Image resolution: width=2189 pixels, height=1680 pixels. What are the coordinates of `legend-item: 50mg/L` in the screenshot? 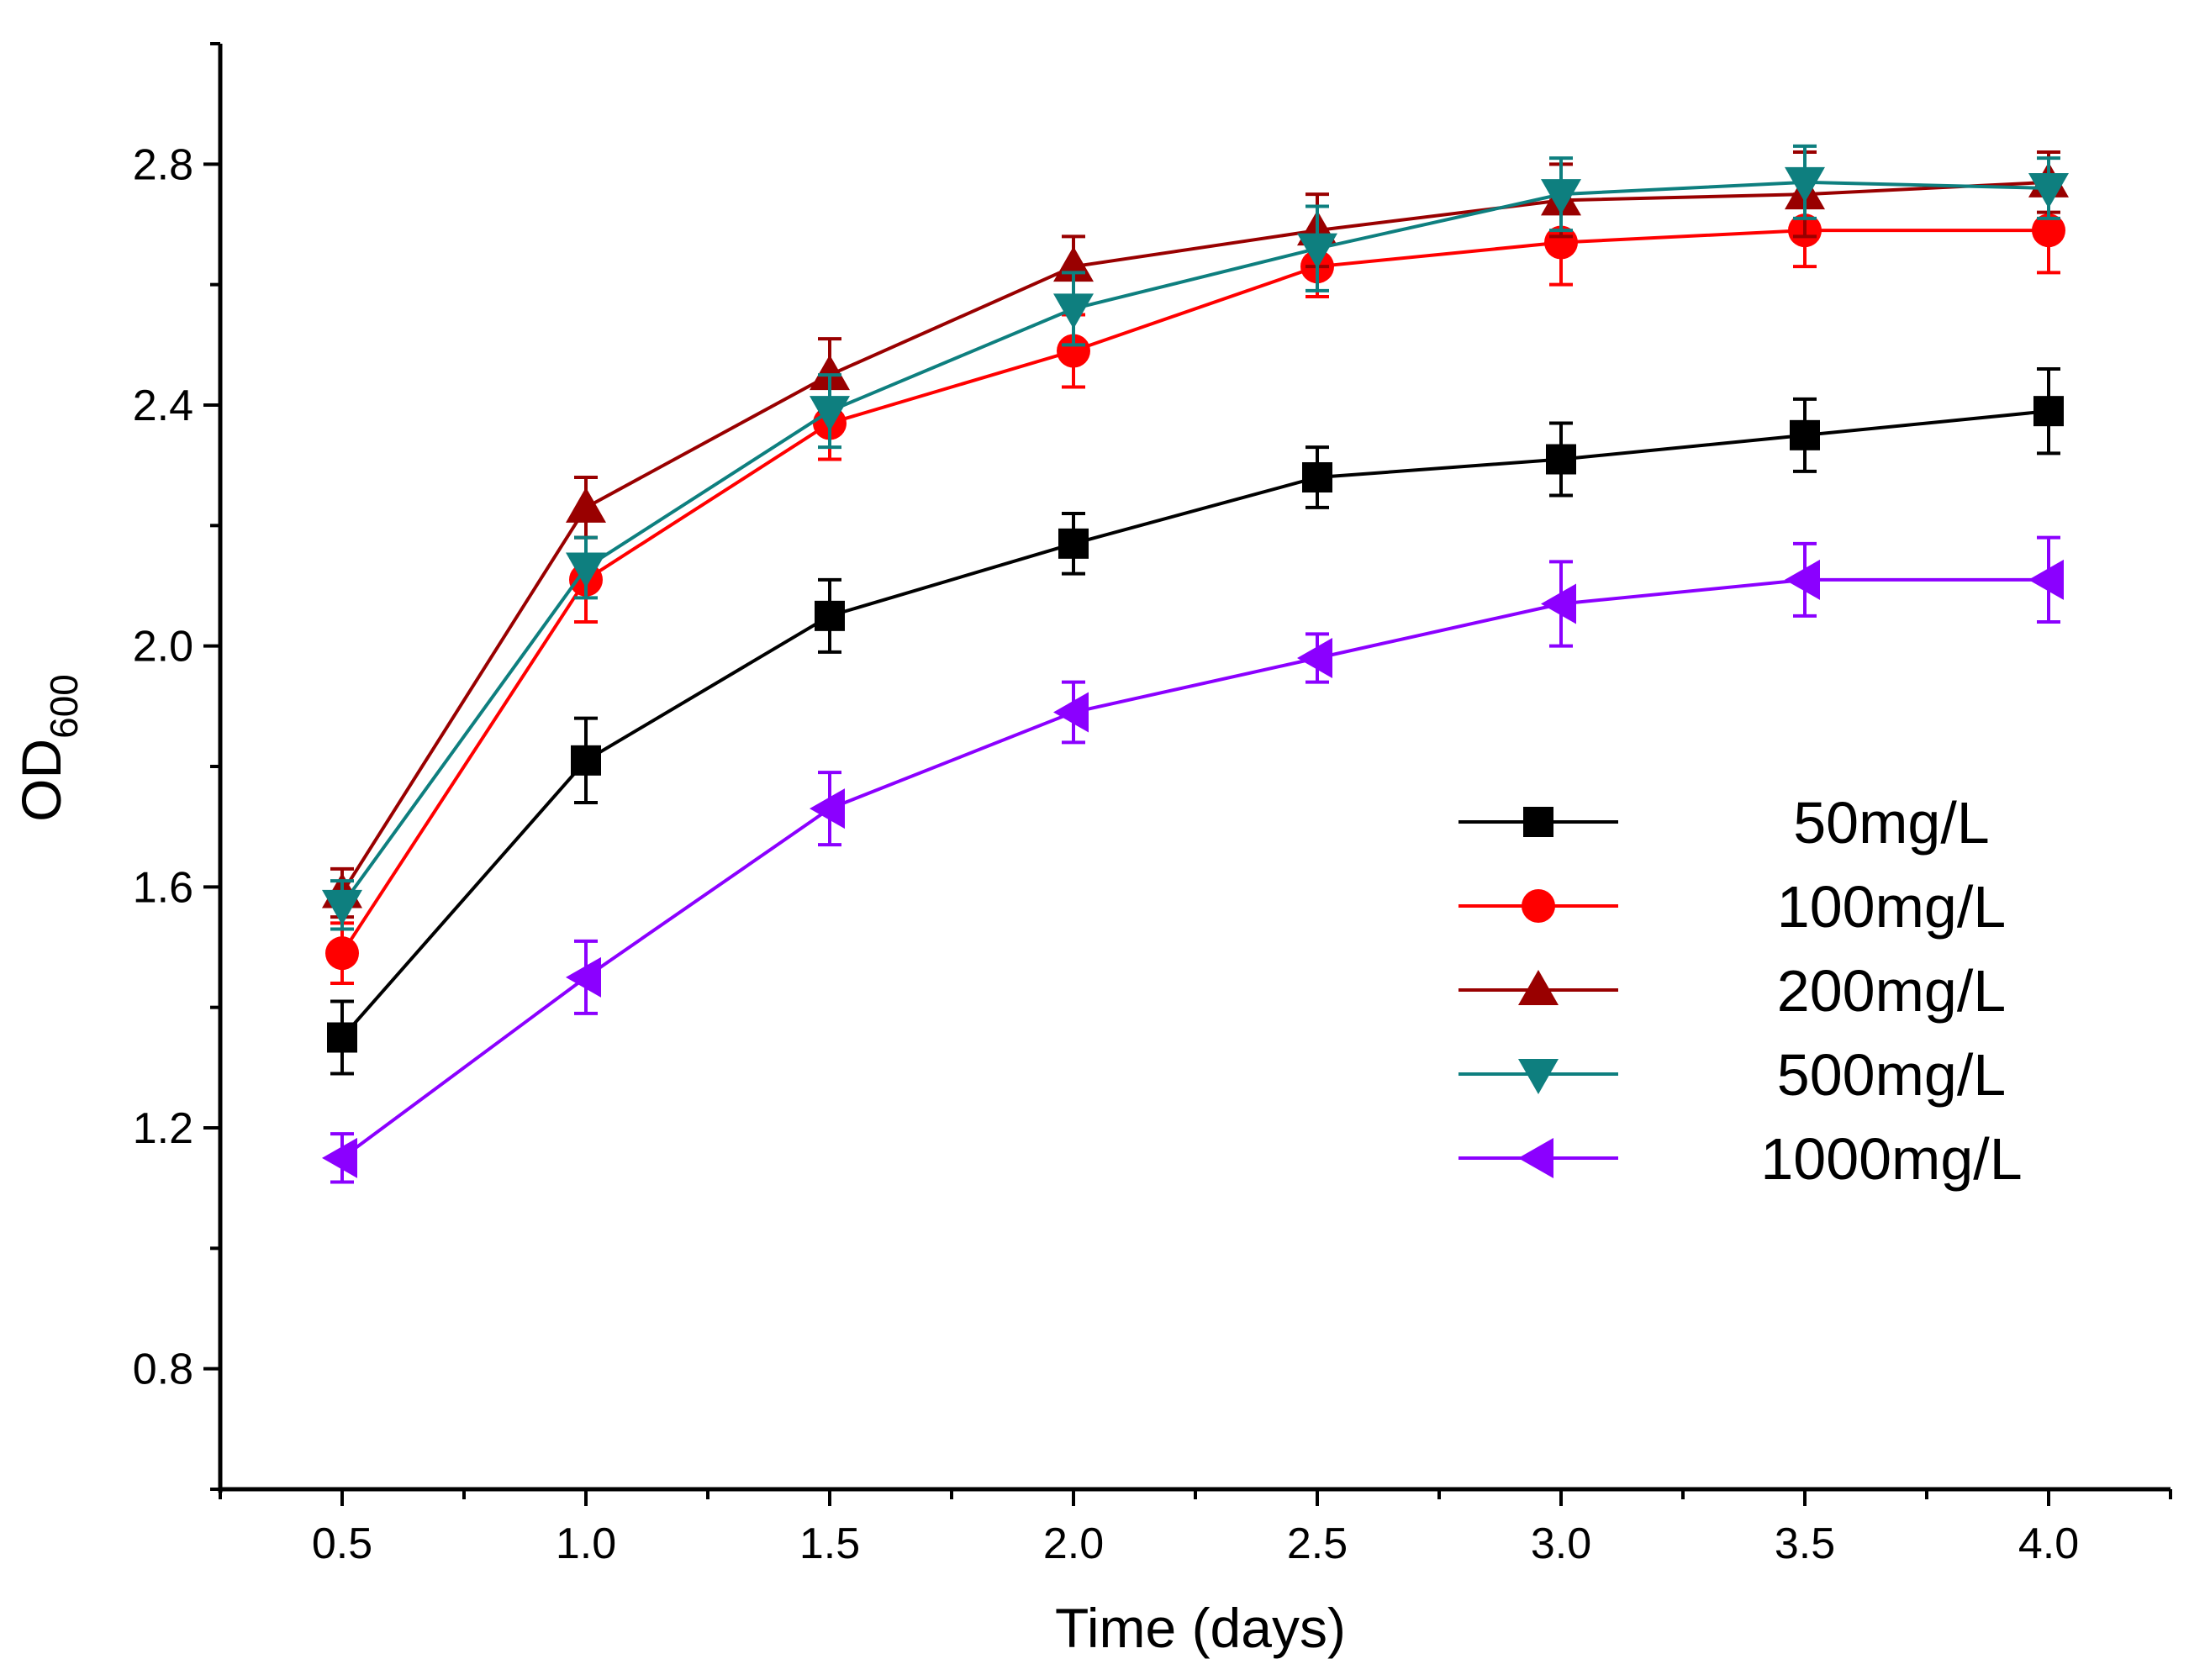 It's located at (1724, 823).